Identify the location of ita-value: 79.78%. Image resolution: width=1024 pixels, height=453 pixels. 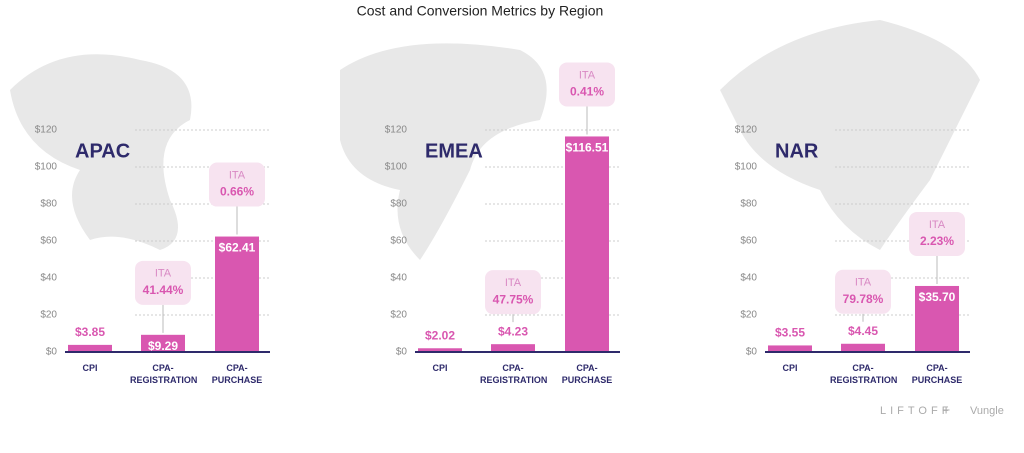
(863, 299).